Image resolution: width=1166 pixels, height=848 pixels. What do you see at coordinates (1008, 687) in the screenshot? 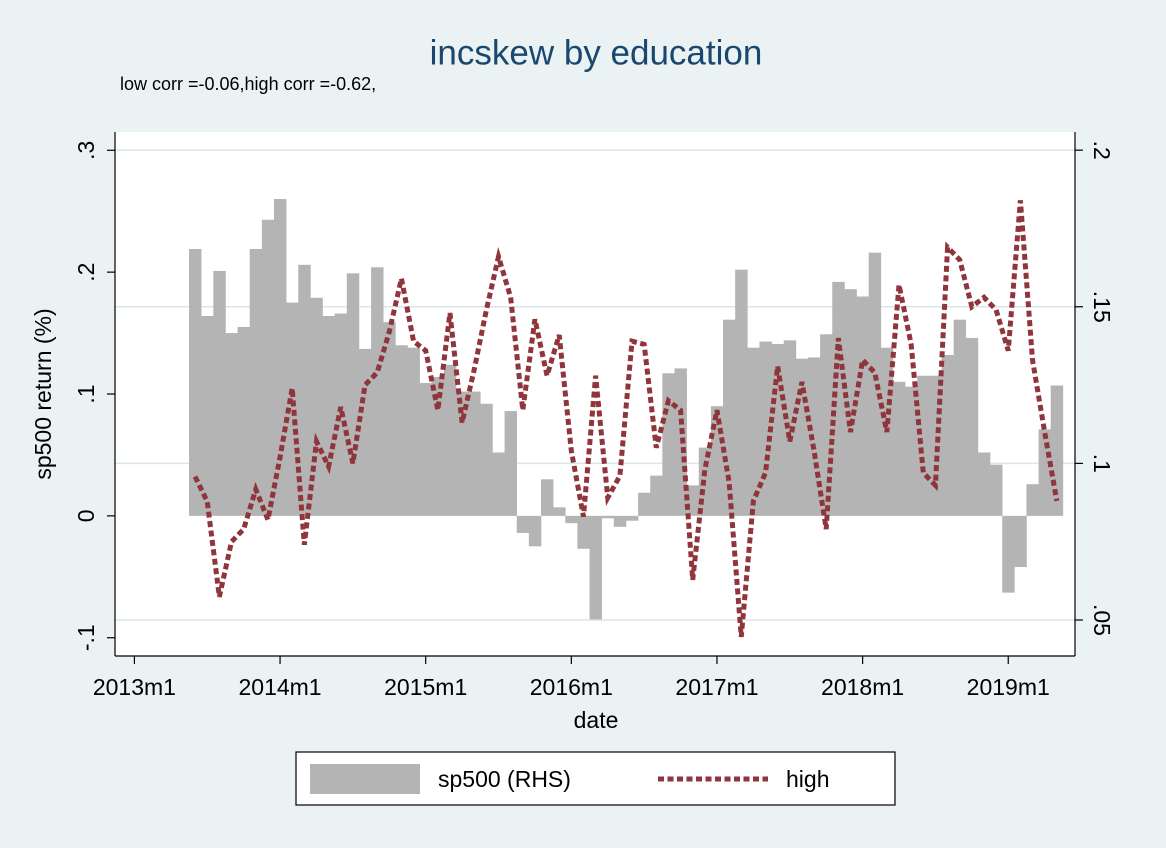
I see `x-tick-label: 2019m1` at bounding box center [1008, 687].